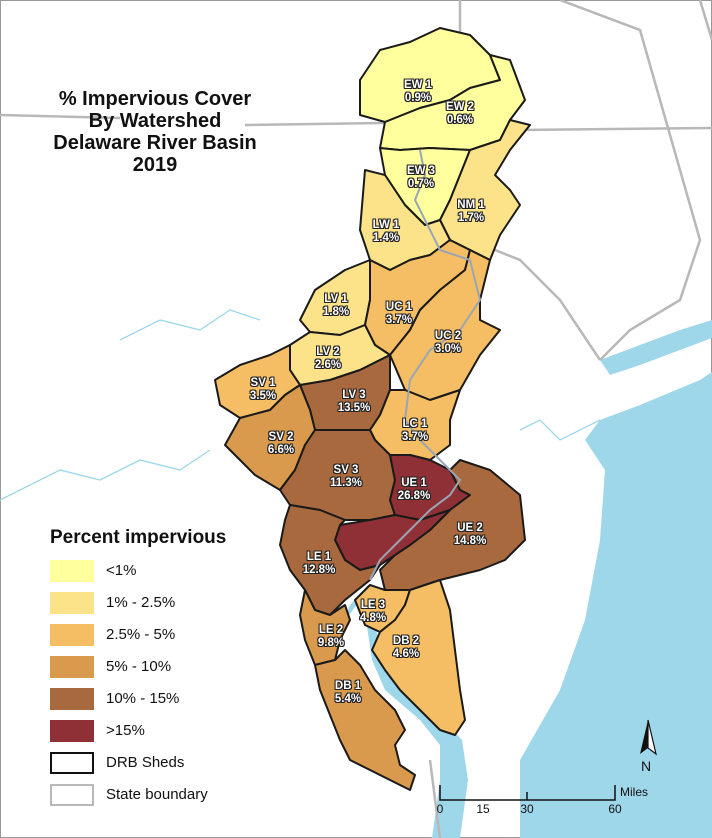 This screenshot has width=712, height=838. I want to click on title-line-1: % Impervious Cover, so click(155, 99).